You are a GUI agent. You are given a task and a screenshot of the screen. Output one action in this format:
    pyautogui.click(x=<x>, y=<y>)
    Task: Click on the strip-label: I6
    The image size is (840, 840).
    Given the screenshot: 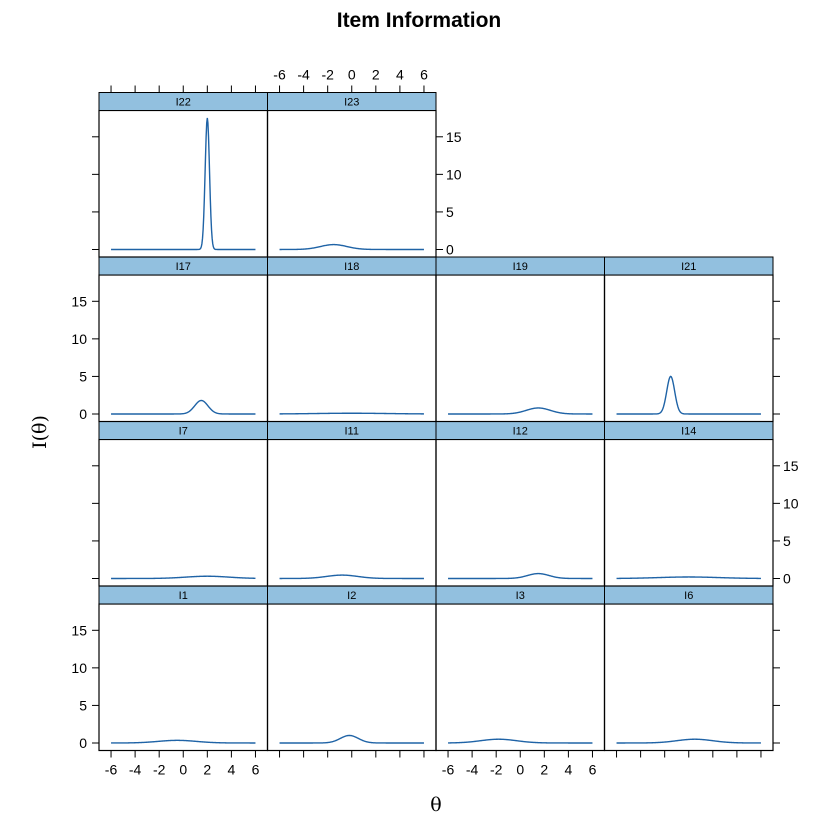 What is the action you would take?
    pyautogui.click(x=688, y=596)
    